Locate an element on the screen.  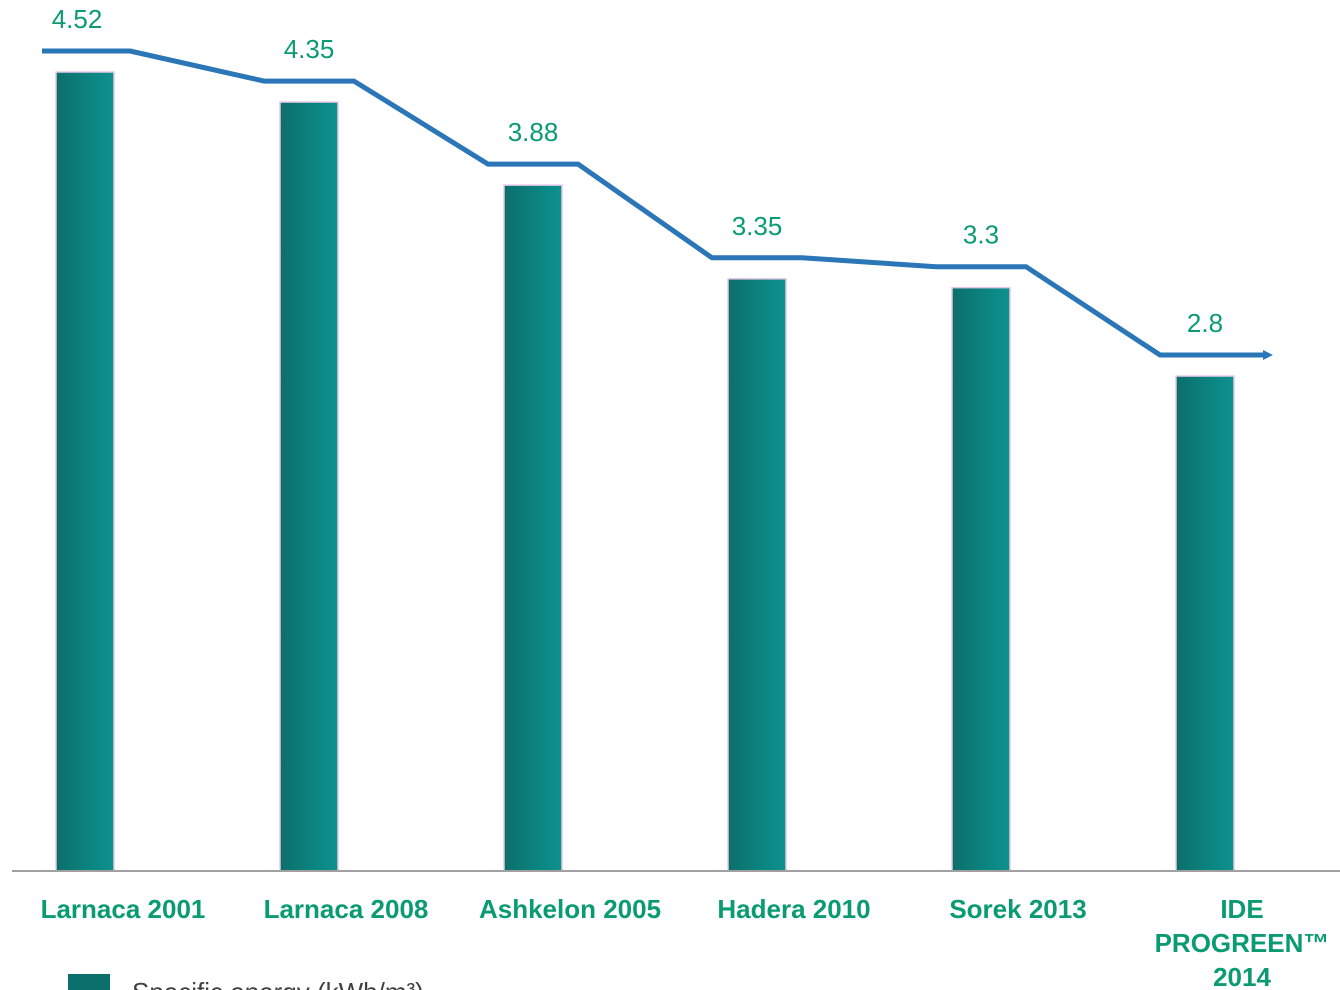
category-label-4: Hadera 2010 is located at coordinates (793, 909).